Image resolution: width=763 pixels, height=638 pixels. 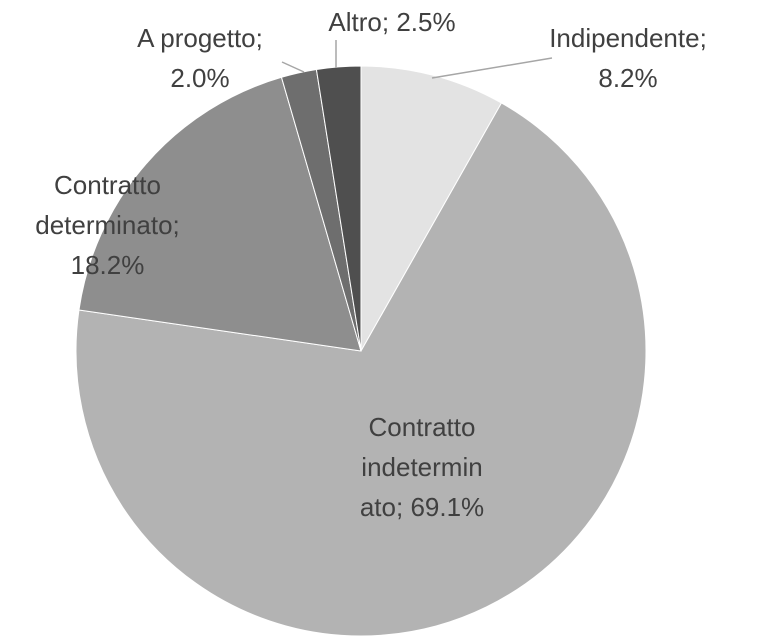 I want to click on data-label: Altro; 2.5%, so click(x=392, y=22).